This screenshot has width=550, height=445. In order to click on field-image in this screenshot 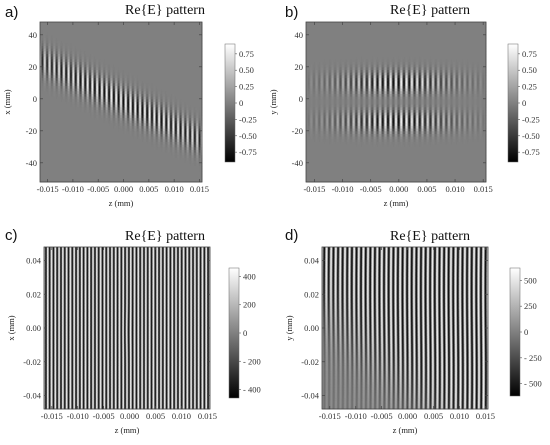, I will do `click(121, 102)`.